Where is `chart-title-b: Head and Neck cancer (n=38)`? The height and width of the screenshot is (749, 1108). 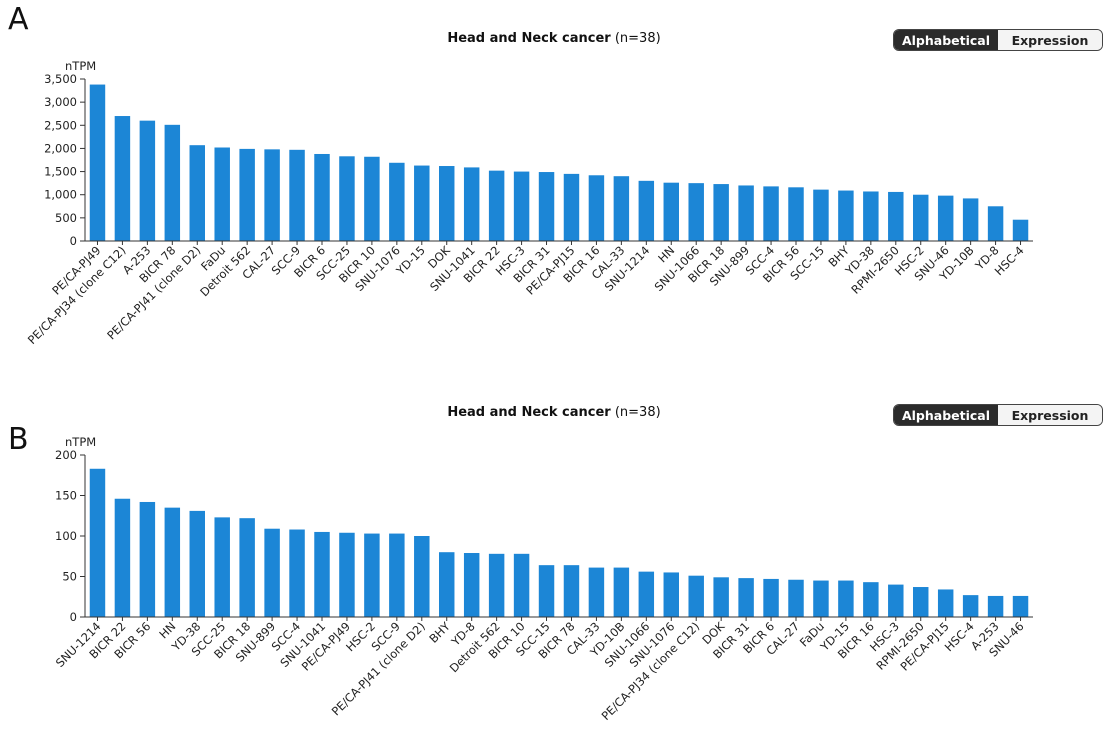 chart-title-b: Head and Neck cancer (n=38) is located at coordinates (554, 412).